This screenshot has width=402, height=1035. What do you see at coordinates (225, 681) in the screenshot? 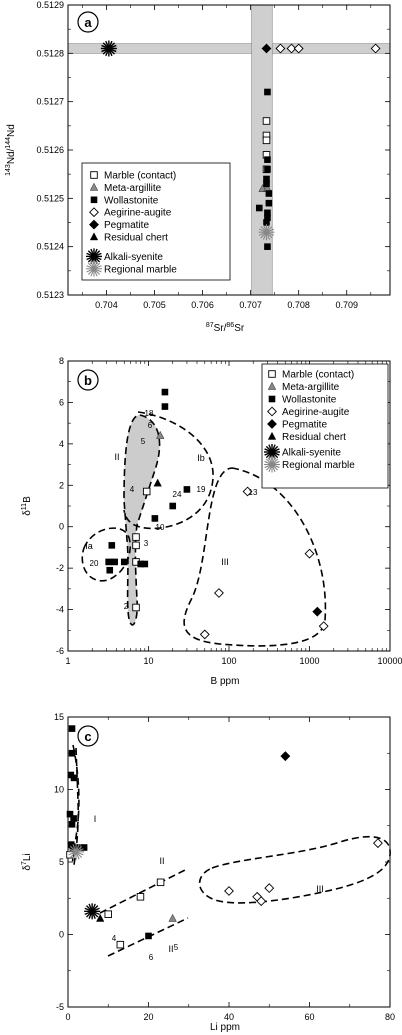
I see `panel-b-x-axis-label: B ppm` at bounding box center [225, 681].